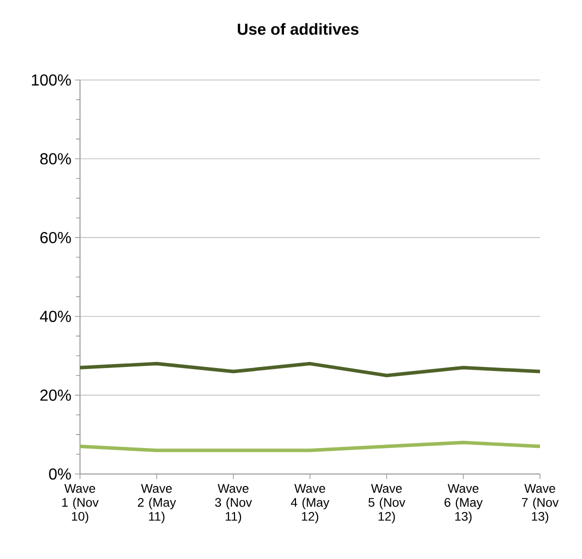  What do you see at coordinates (298, 29) in the screenshot?
I see `chart-title: Use of additives` at bounding box center [298, 29].